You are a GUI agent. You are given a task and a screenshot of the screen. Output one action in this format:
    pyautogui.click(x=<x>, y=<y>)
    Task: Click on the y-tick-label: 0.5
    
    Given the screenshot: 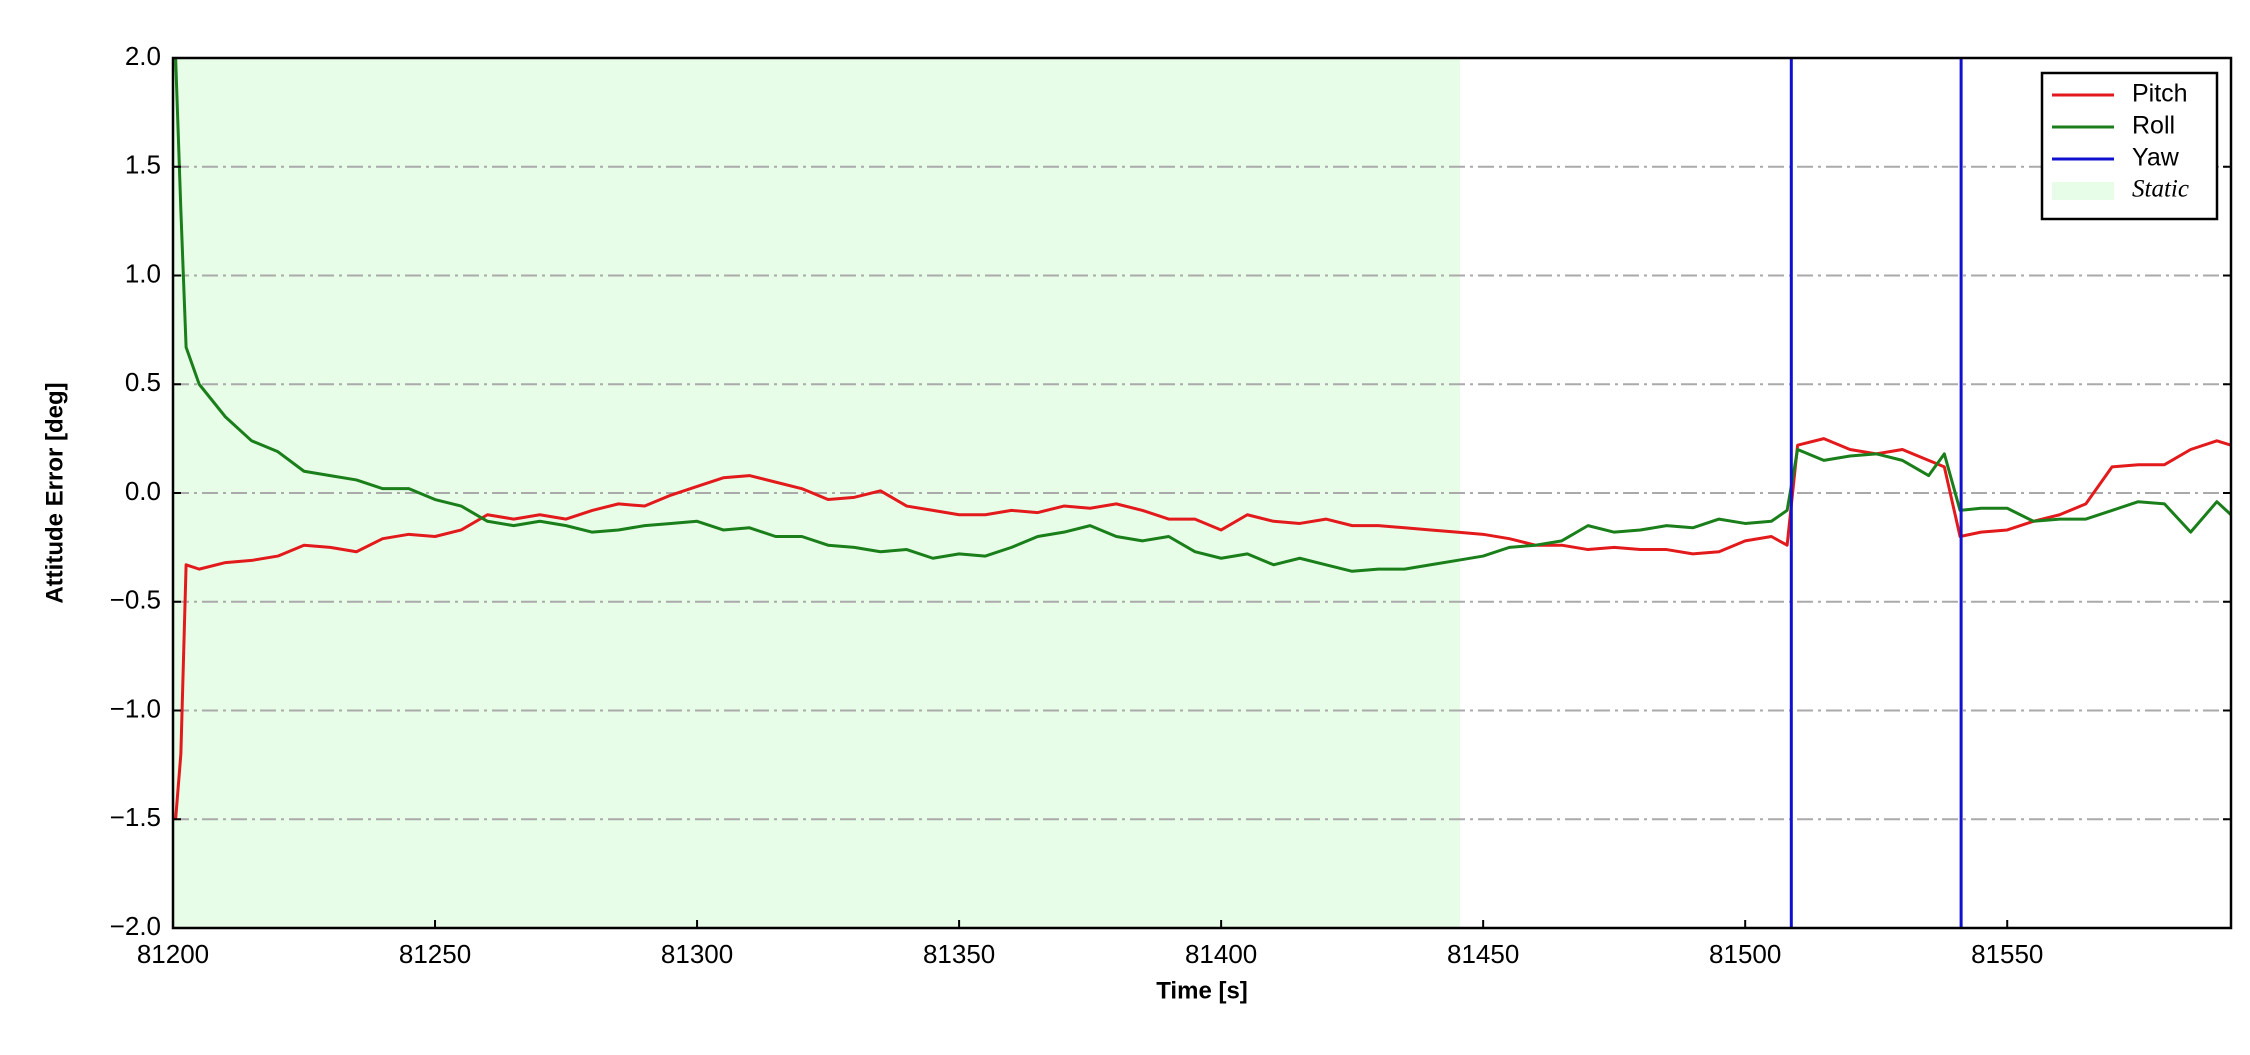 What is the action you would take?
    pyautogui.click(x=143, y=382)
    